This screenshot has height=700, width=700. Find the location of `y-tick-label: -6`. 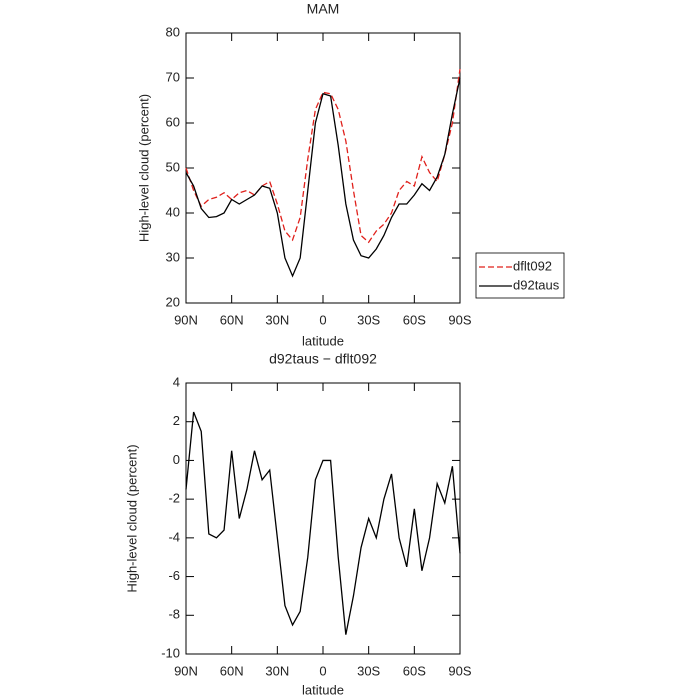

y-tick-label: -6 is located at coordinates (174, 575).